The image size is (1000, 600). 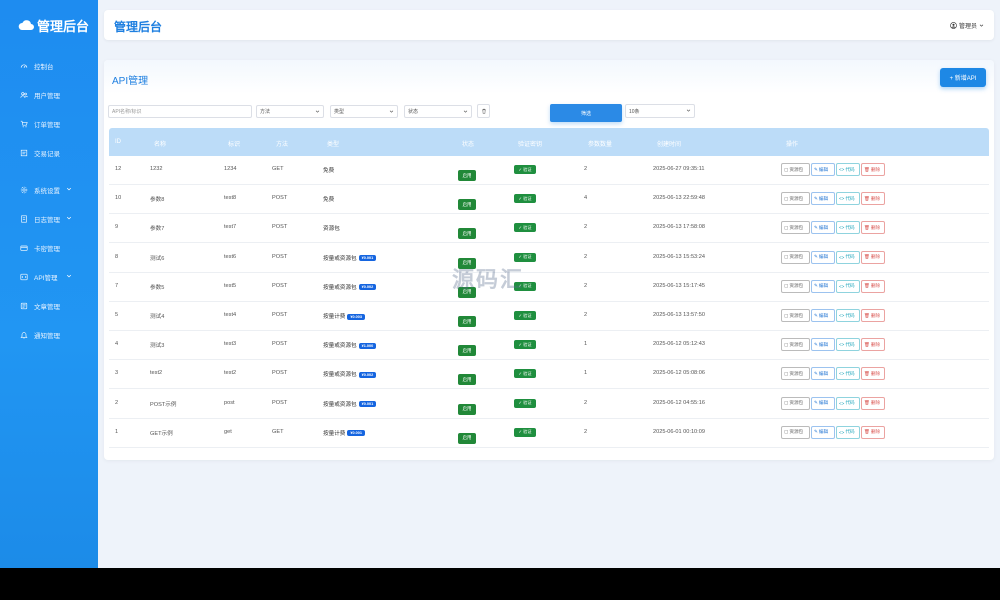 What do you see at coordinates (118, 142) in the screenshot?
I see `column-header: ID` at bounding box center [118, 142].